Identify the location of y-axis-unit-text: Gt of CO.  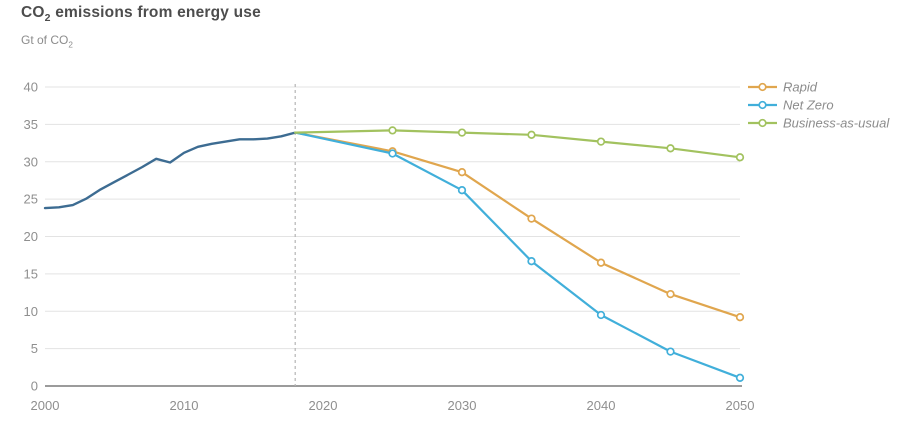
(45, 40).